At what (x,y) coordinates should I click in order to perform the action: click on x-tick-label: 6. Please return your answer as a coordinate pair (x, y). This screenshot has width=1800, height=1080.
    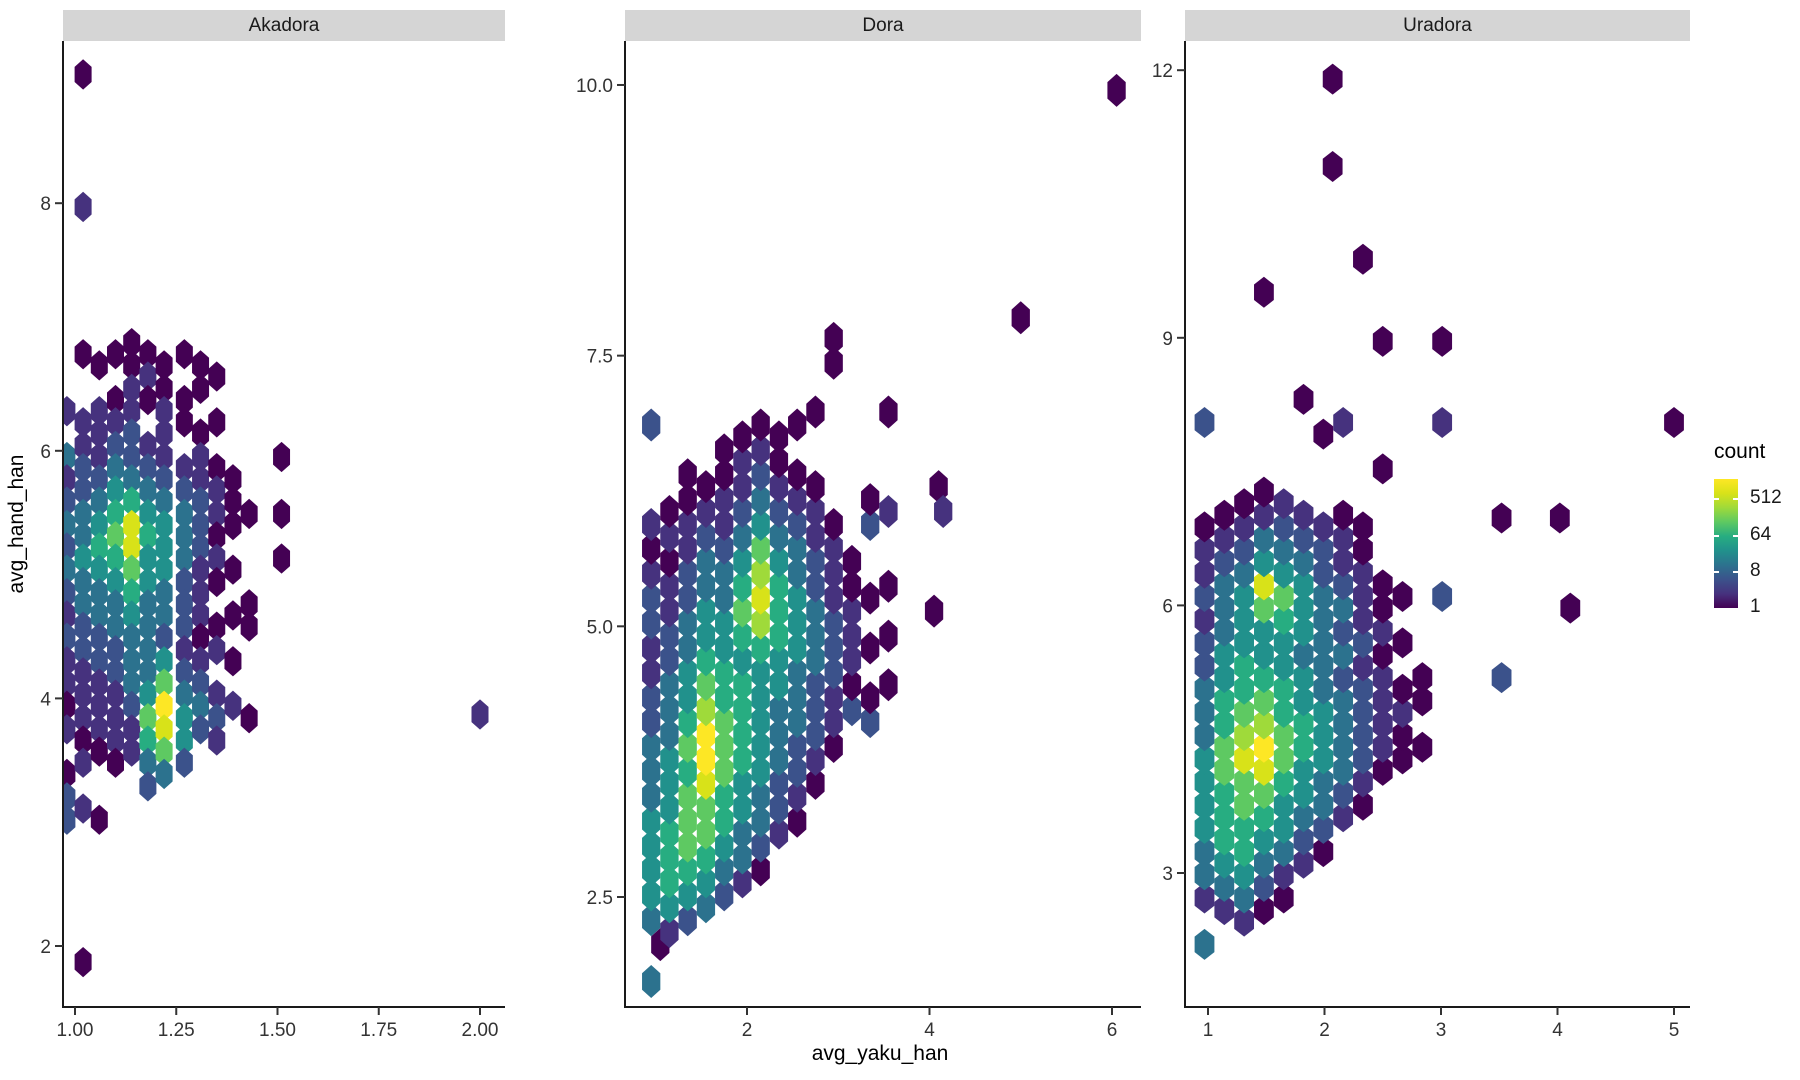
    Looking at the image, I should click on (1112, 1030).